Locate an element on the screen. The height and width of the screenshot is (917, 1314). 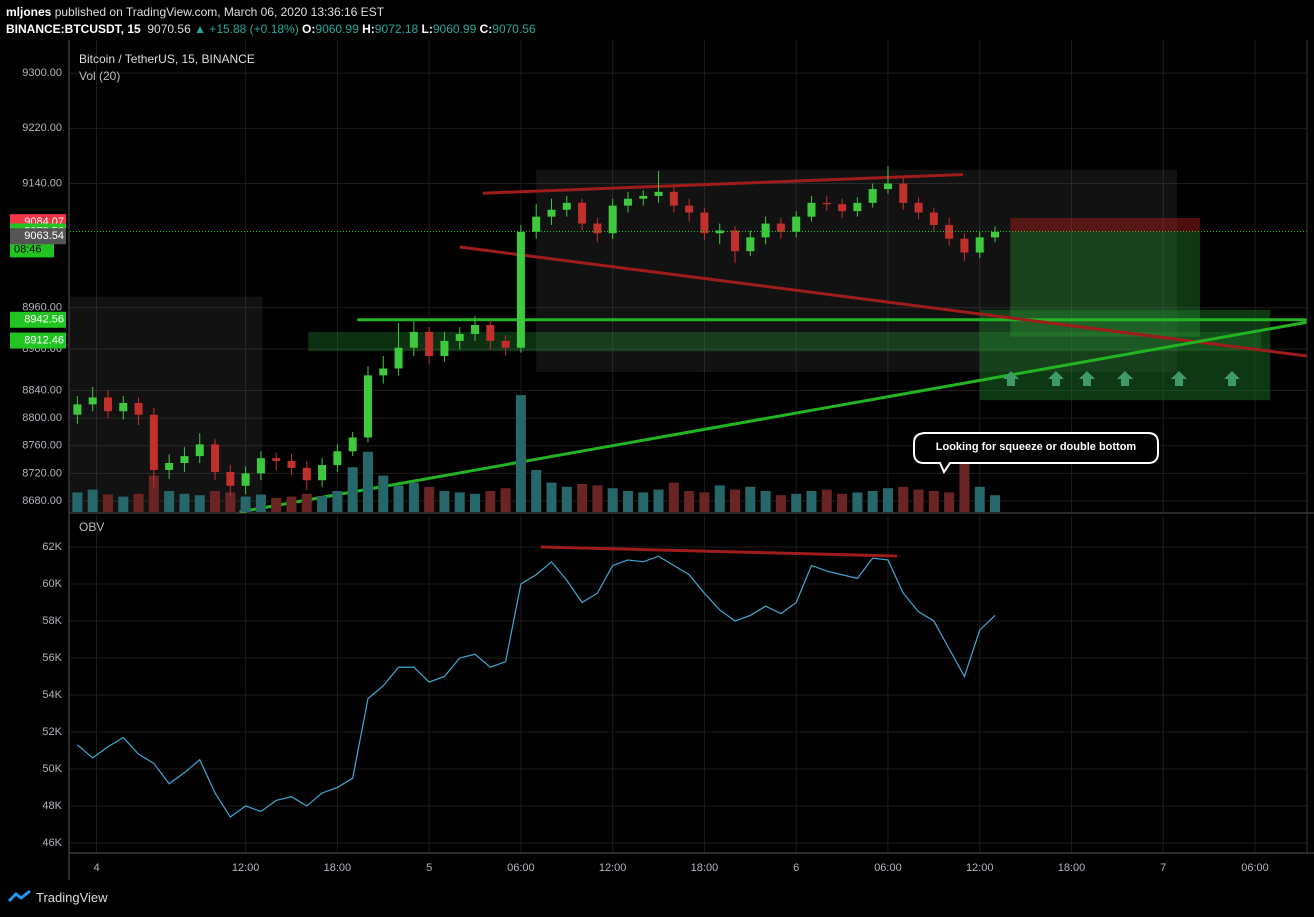
logo is located at coordinates (19, 896).